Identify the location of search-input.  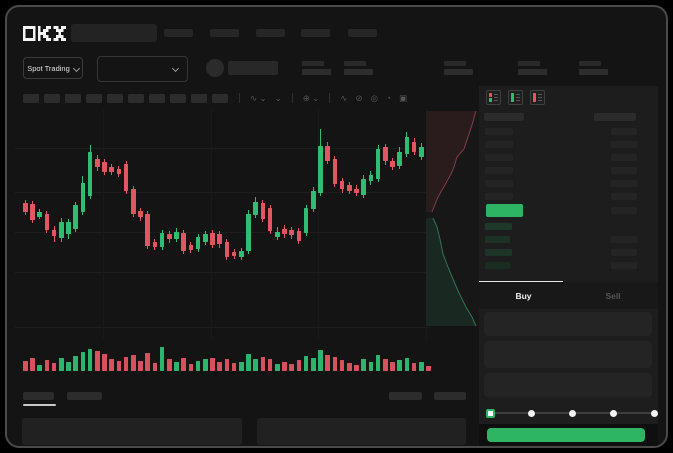
(114, 33).